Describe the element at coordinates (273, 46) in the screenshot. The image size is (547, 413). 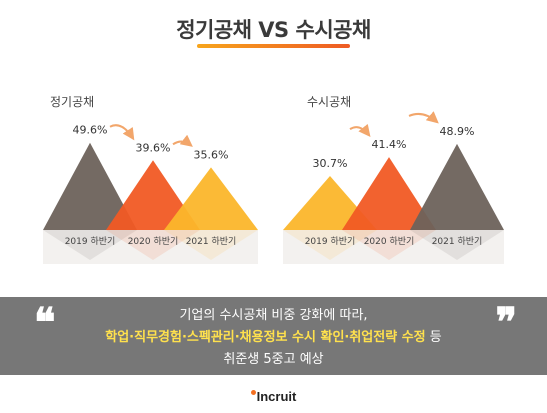
I see `title-underline` at that location.